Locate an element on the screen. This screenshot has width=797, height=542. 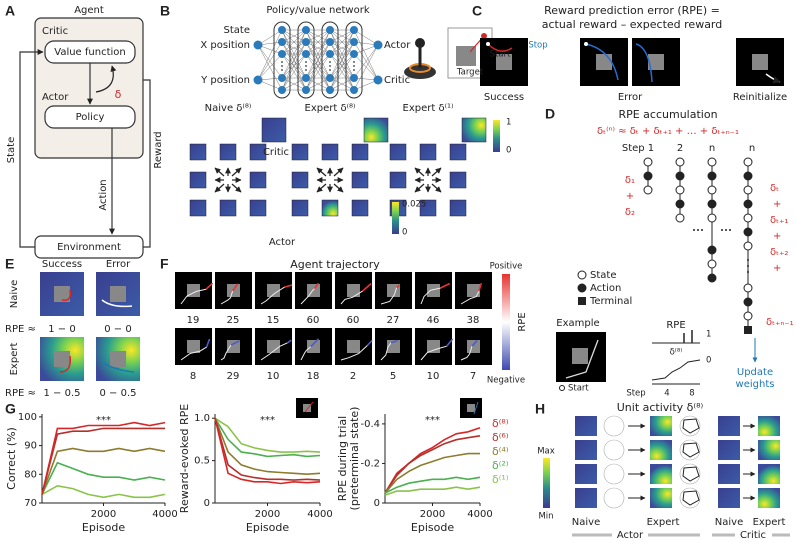
trial-length: 10 is located at coordinates (433, 376).